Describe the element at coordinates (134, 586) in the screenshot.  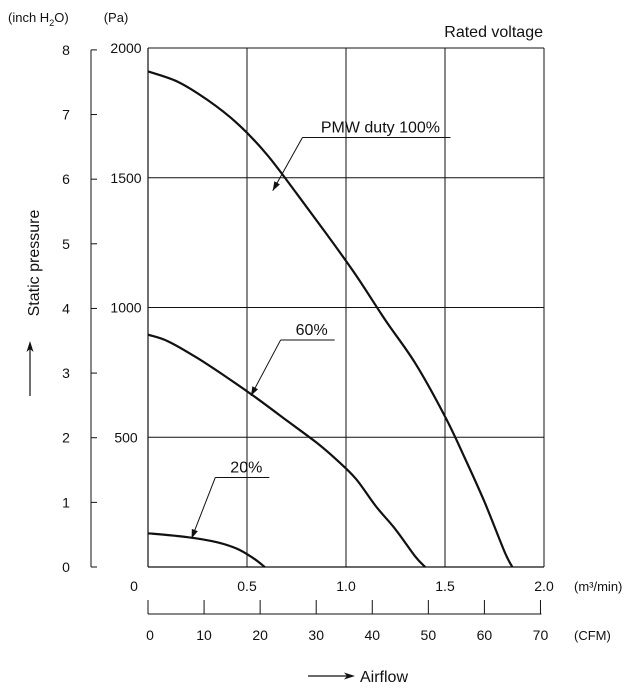
I see `m3-tick-label: 0` at that location.